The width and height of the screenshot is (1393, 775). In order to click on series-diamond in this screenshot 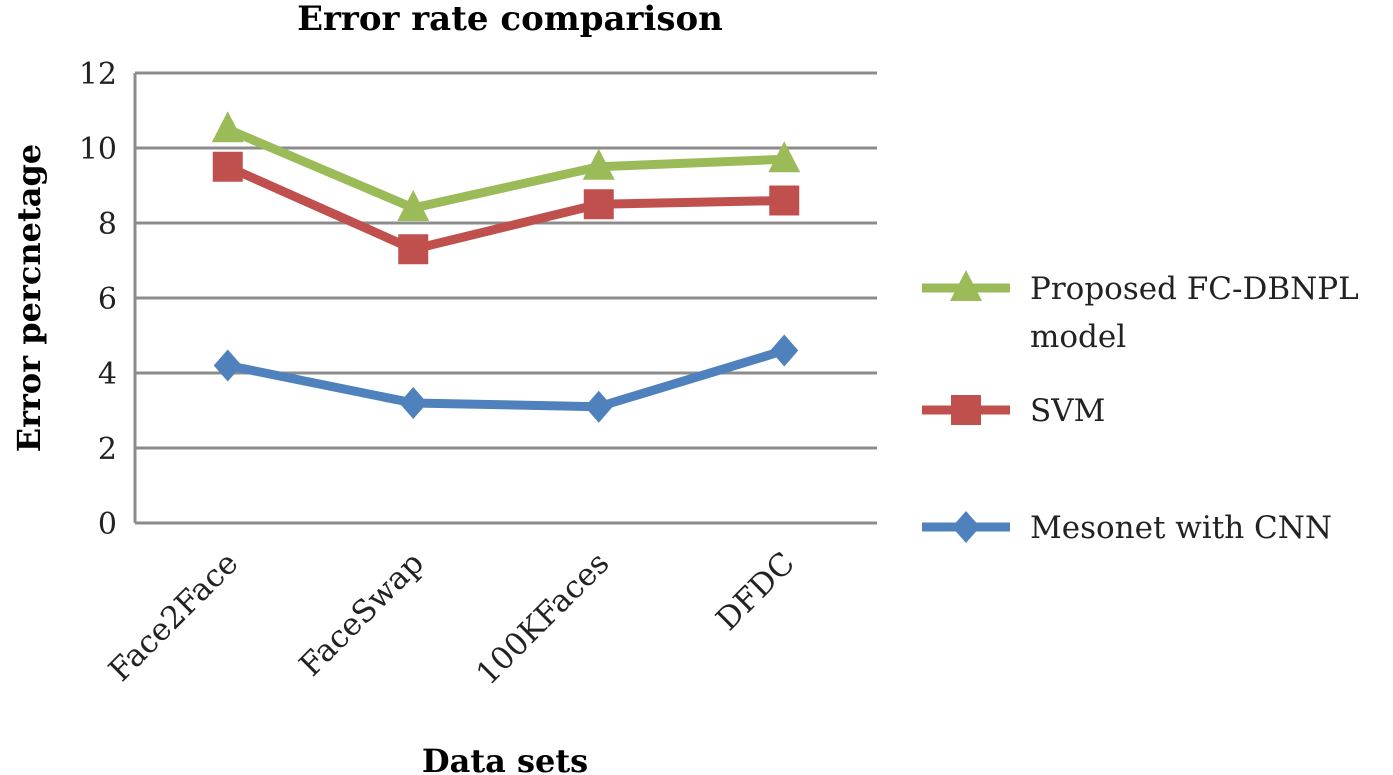, I will do `click(506, 378)`.